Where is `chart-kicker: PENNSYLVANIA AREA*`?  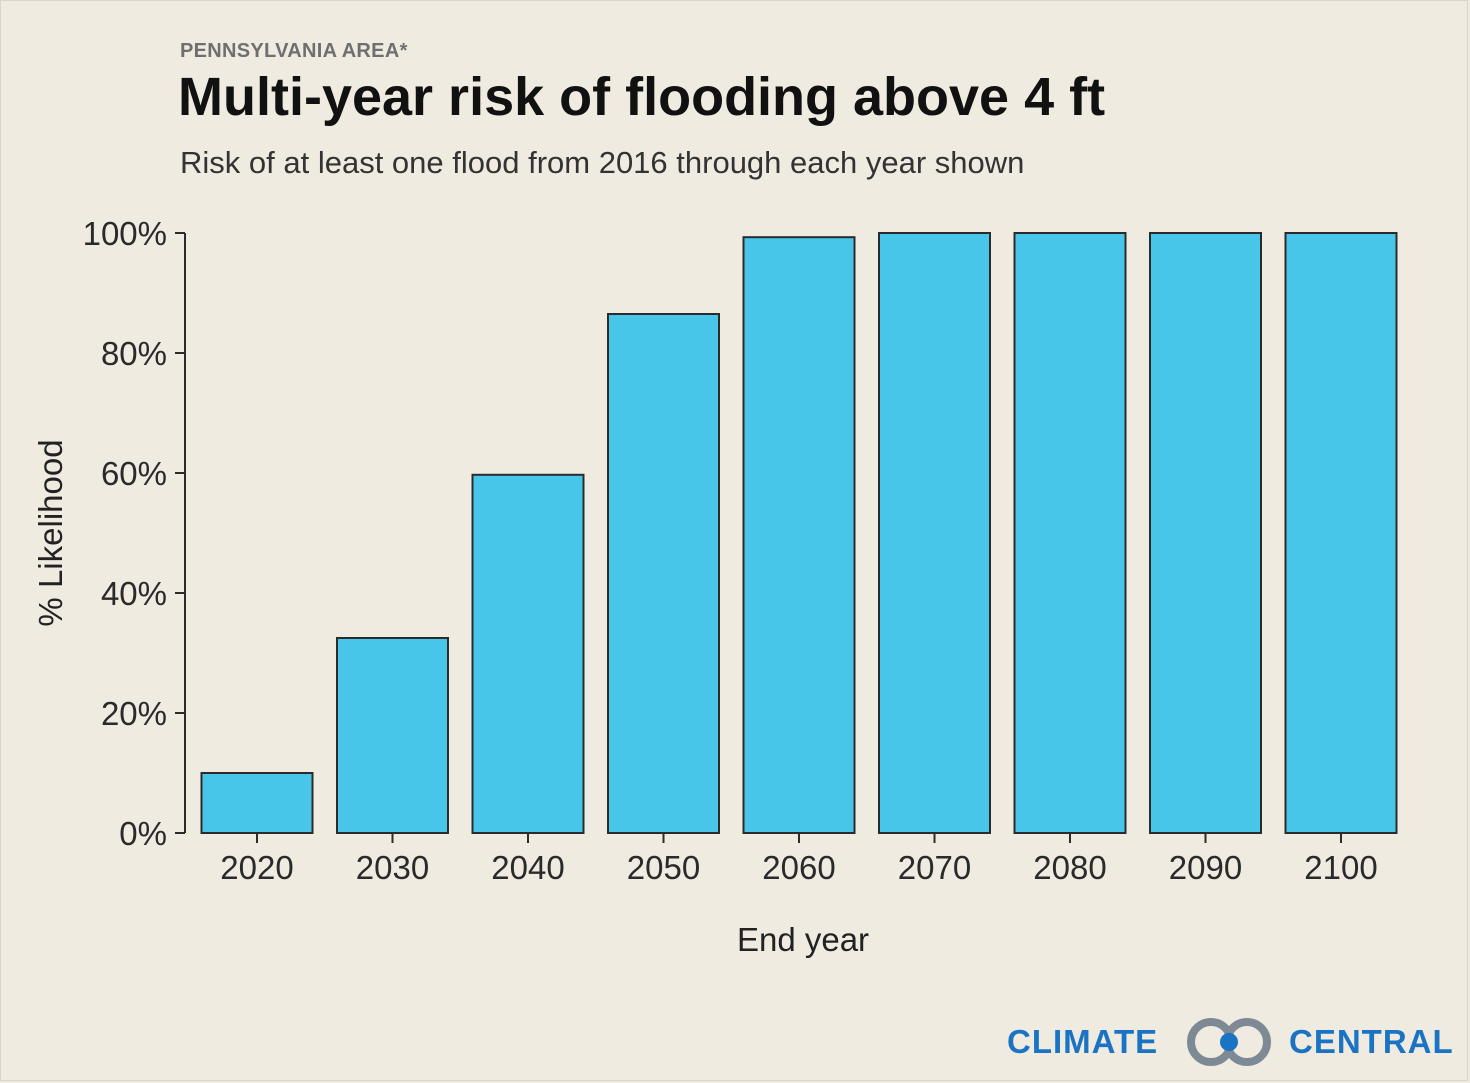 chart-kicker: PENNSYLVANIA AREA* is located at coordinates (294, 51).